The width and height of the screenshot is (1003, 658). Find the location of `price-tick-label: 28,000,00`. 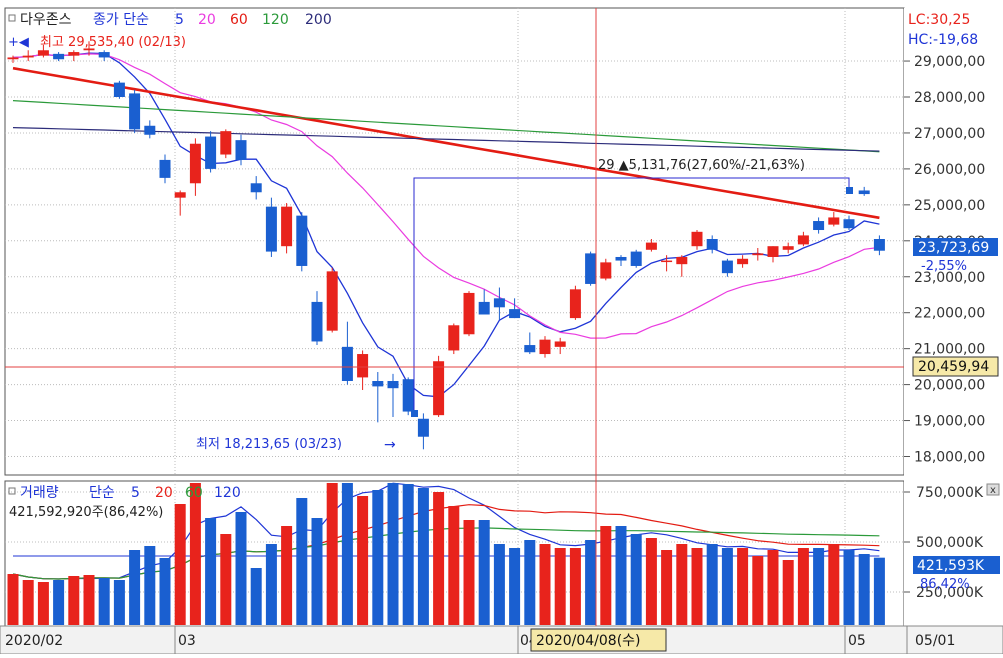

price-tick-label: 28,000,00 is located at coordinates (949, 98).